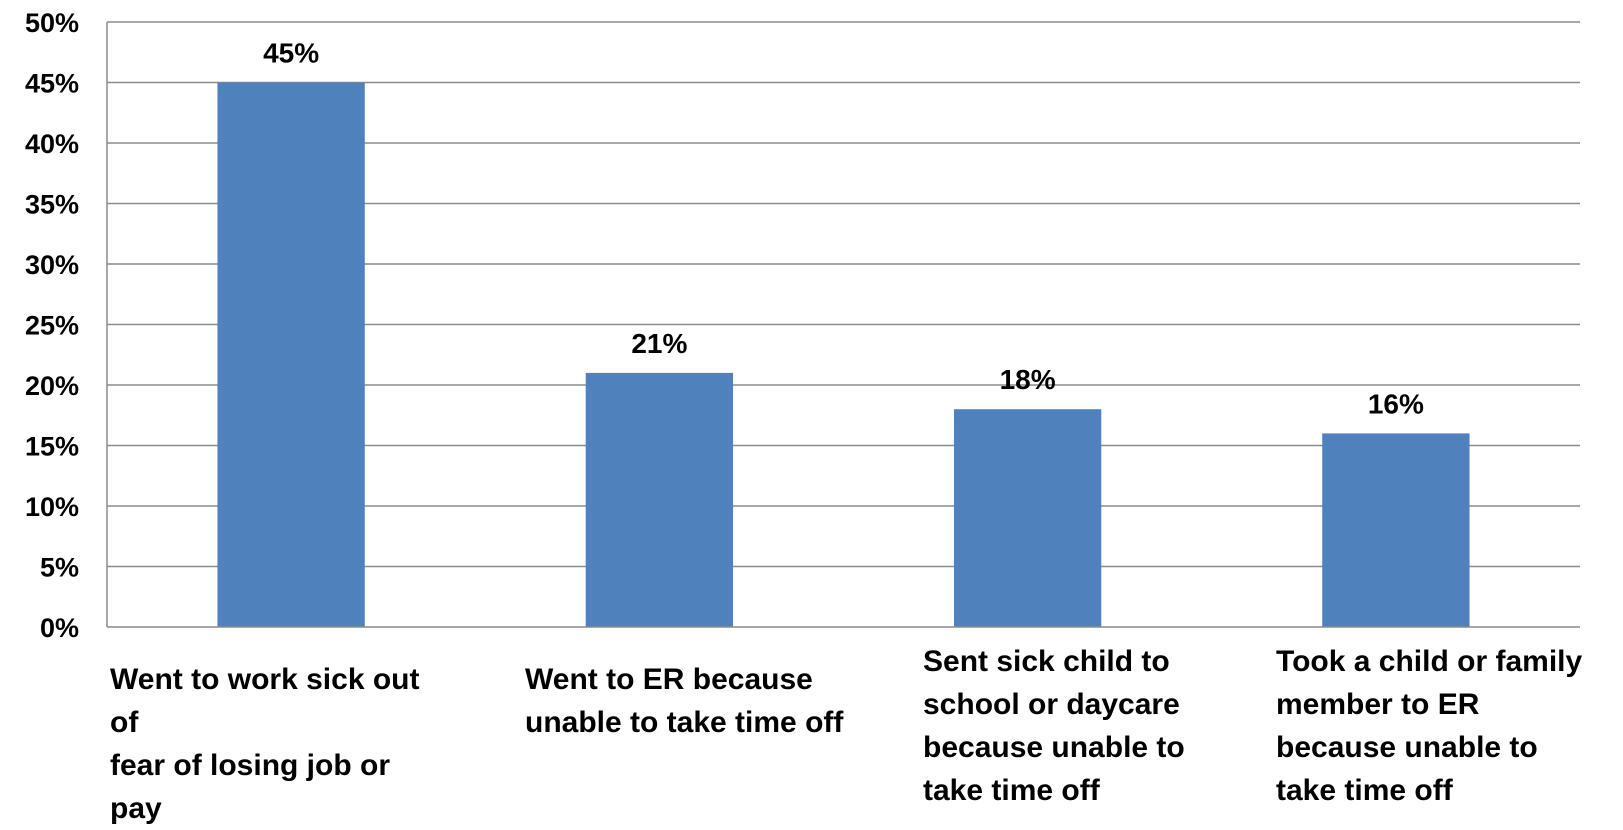  I want to click on x-category-label-line: school or daycare, so click(1051, 704).